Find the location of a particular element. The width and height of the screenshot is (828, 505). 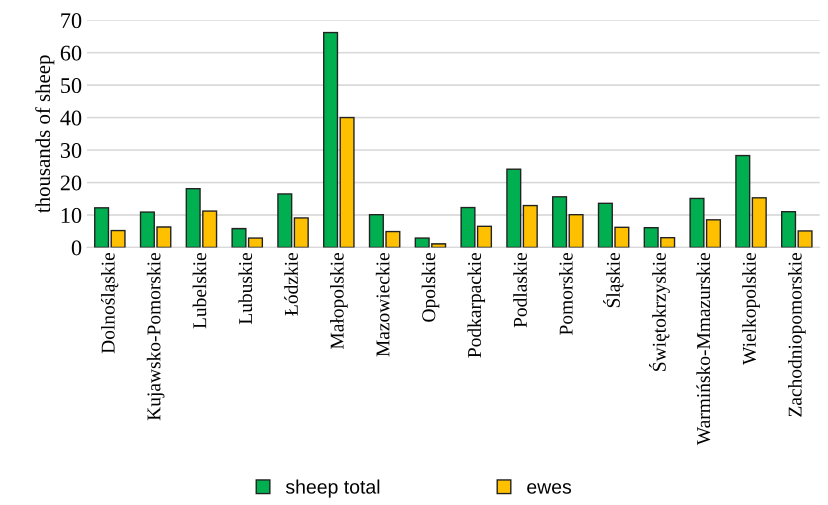

legend-label: sheep total is located at coordinates (333, 488).